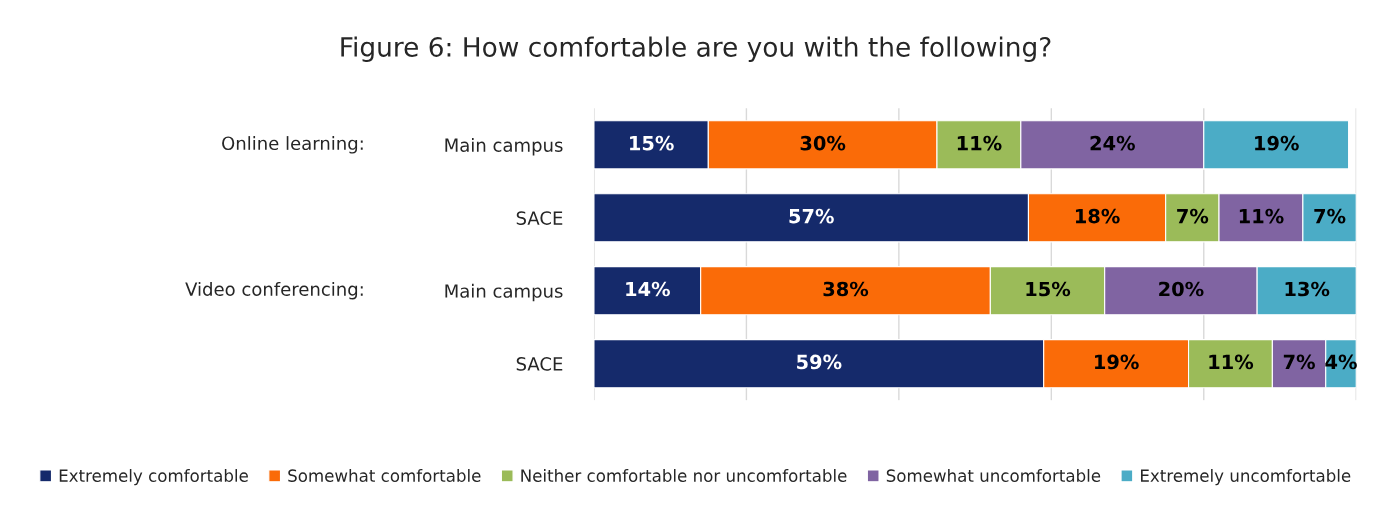 The width and height of the screenshot is (1391, 521). What do you see at coordinates (1181, 289) in the screenshot?
I see `data-label: 20%` at bounding box center [1181, 289].